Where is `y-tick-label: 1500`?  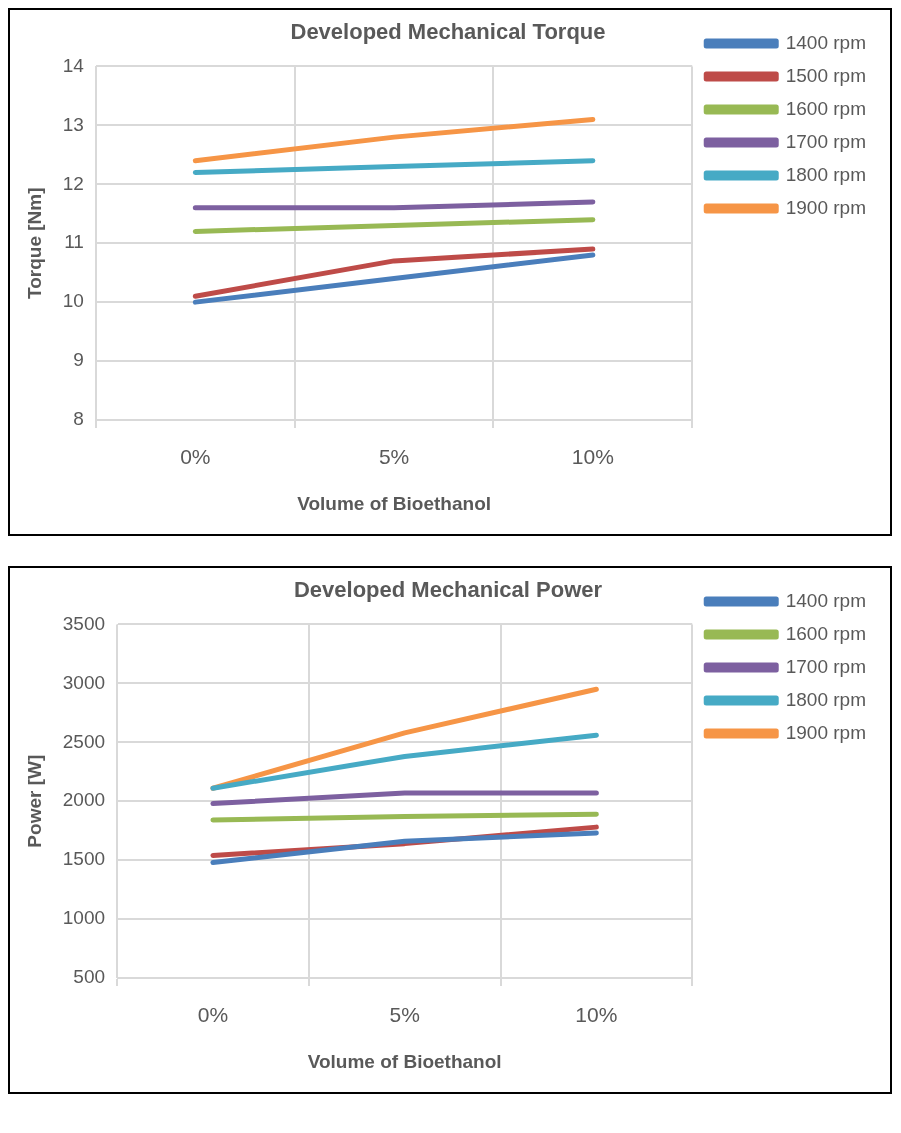 y-tick-label: 1500 is located at coordinates (84, 859).